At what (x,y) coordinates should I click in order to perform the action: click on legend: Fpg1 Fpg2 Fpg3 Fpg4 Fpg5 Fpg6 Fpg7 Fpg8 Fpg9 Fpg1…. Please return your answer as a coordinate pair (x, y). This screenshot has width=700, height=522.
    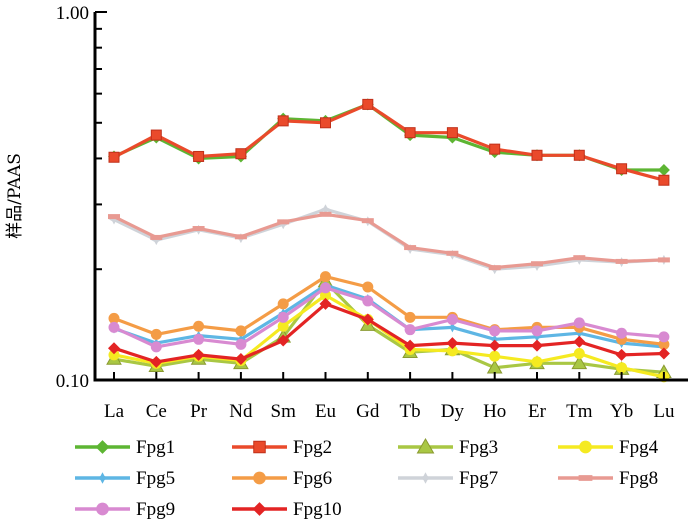
    Looking at the image, I should click on (367, 478).